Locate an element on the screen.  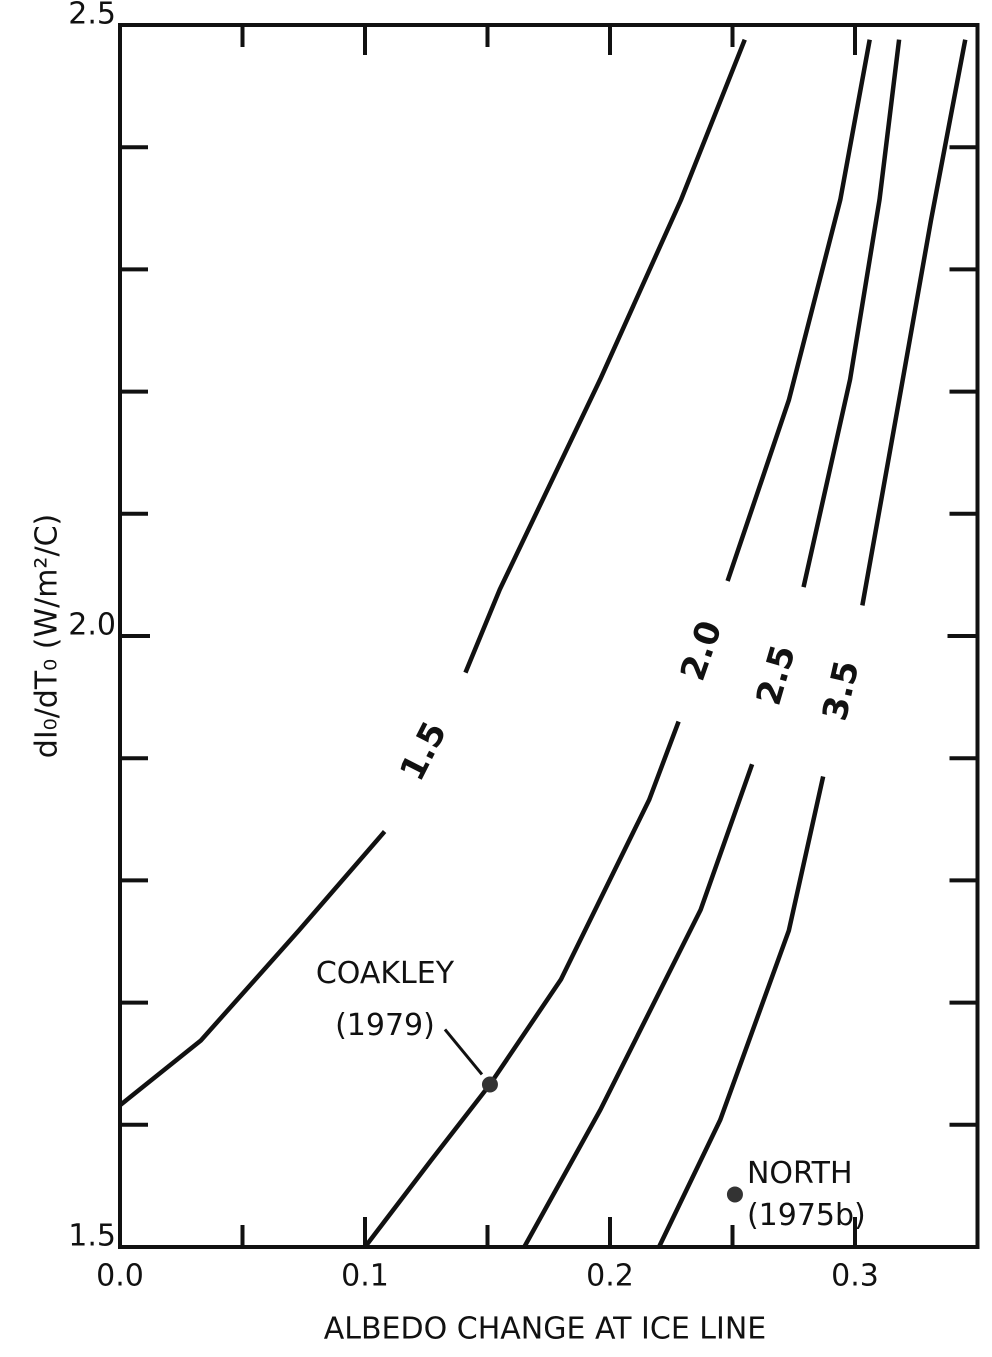
contour-label: 3.5 is located at coordinates (841, 691).